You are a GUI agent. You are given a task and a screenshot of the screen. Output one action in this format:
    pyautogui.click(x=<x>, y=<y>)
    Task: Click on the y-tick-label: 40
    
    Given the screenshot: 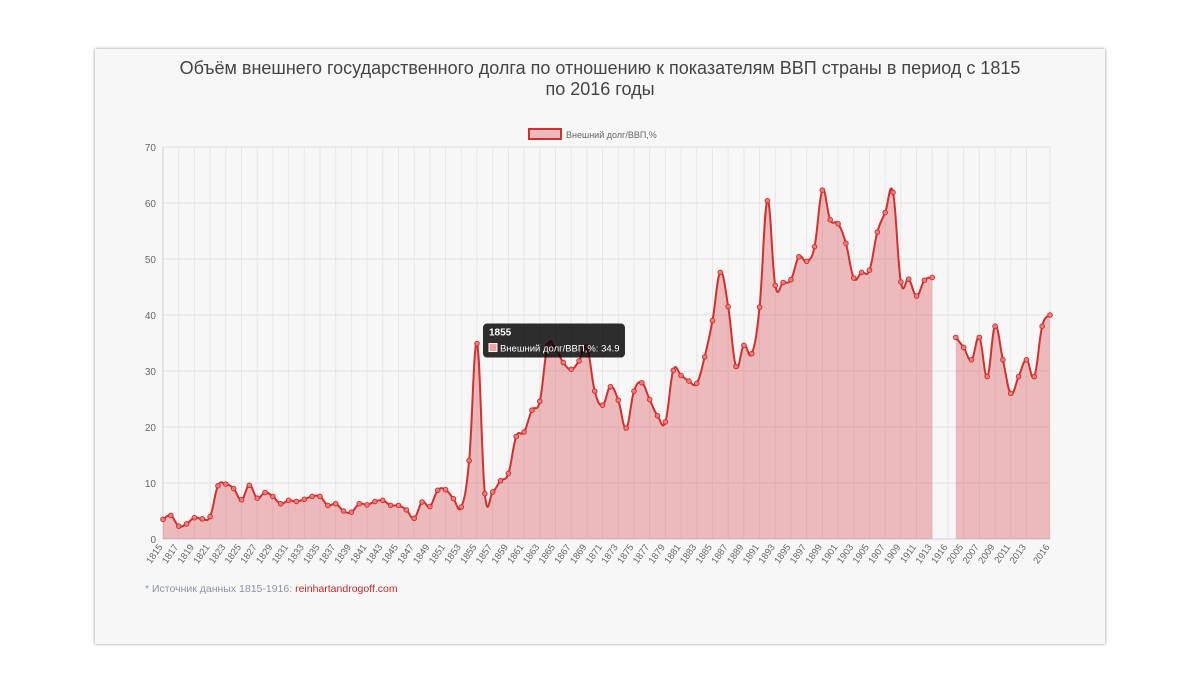 What is the action you would take?
    pyautogui.click(x=151, y=316)
    